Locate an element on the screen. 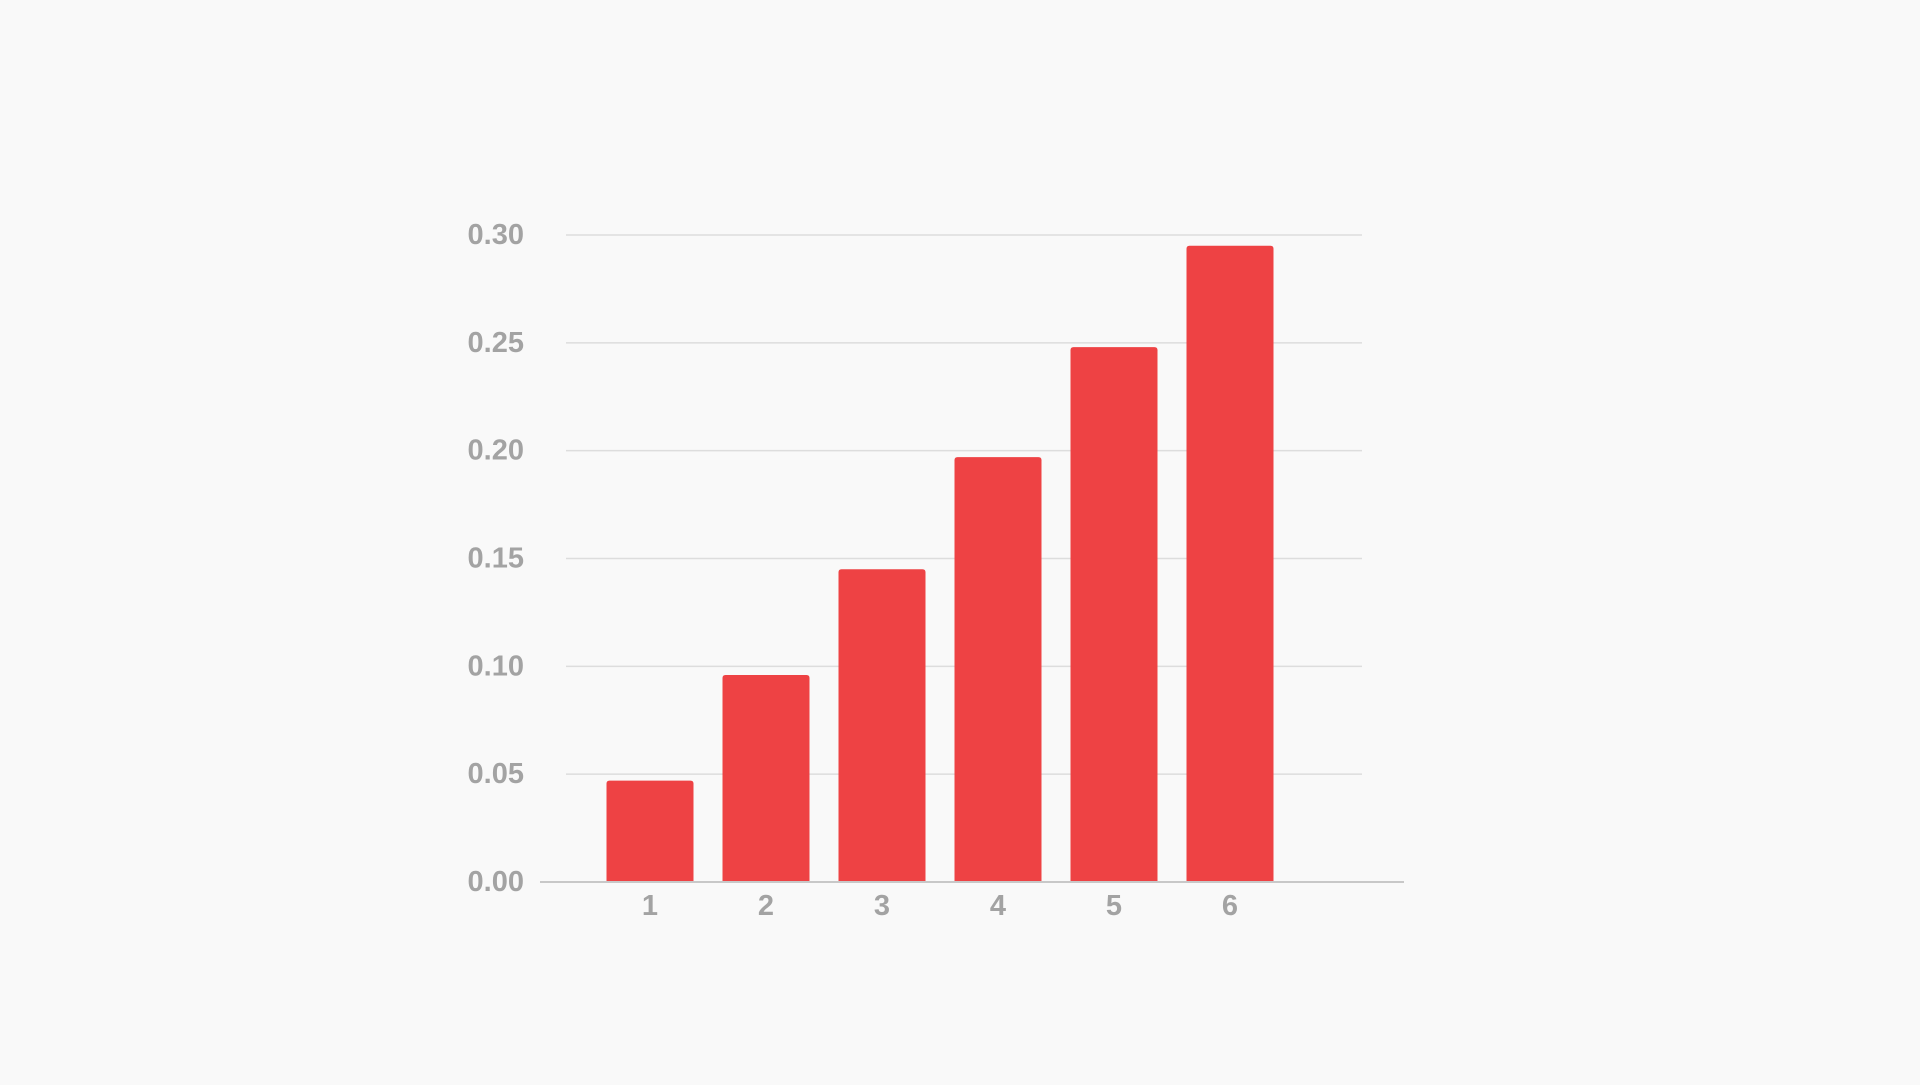 The height and width of the screenshot is (1085, 1920). y-tick-label: 0.15 is located at coordinates (496, 559).